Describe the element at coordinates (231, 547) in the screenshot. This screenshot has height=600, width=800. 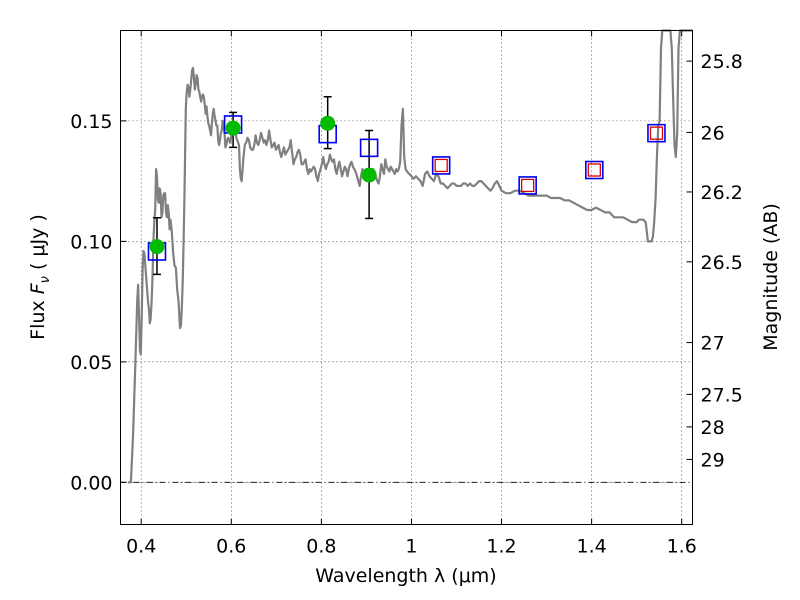
I see `x-tick-label: 0.6` at that location.